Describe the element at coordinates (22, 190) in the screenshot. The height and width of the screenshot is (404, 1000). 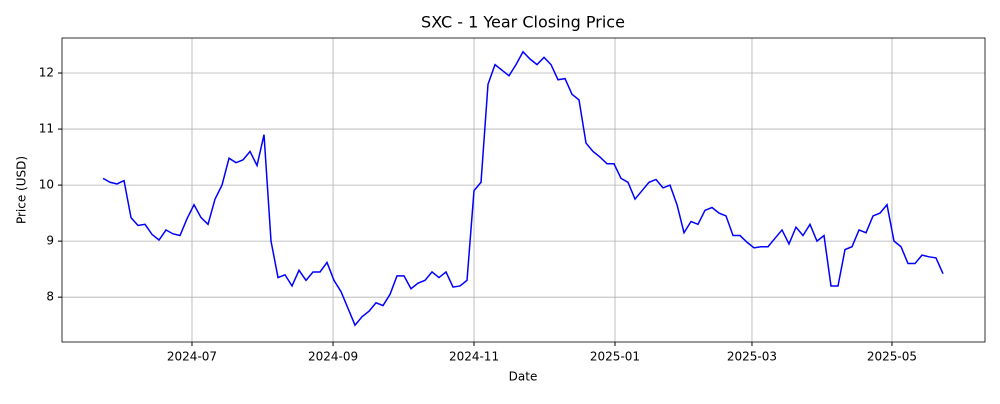
I see `y-axis-label: Price (USD)` at that location.